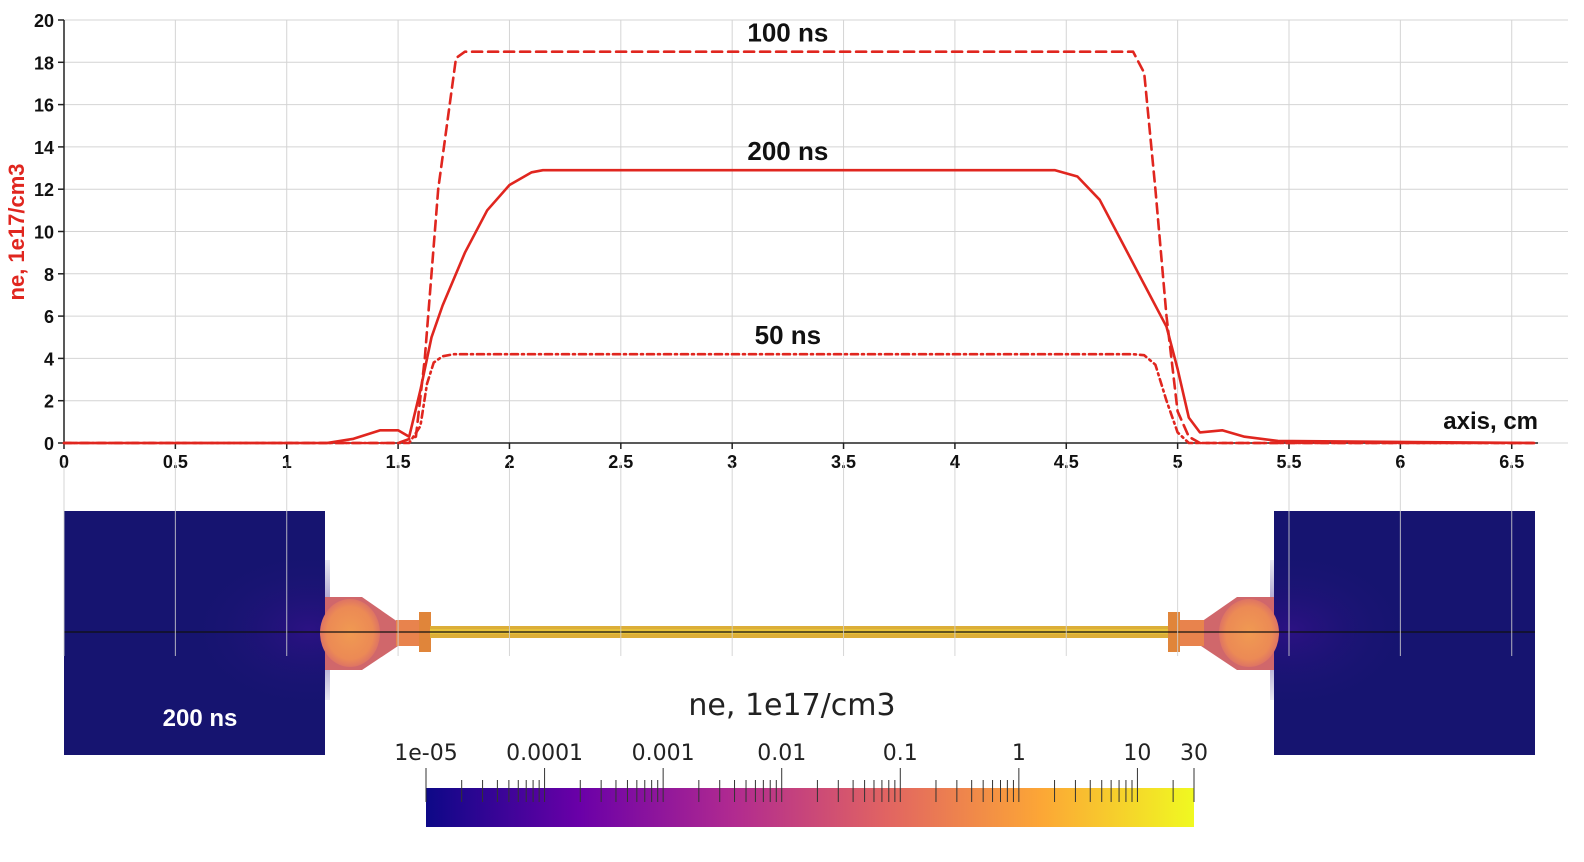 The image size is (1584, 862). What do you see at coordinates (544, 753) in the screenshot?
I see `colorbar-tick-label: 0.0001` at bounding box center [544, 753].